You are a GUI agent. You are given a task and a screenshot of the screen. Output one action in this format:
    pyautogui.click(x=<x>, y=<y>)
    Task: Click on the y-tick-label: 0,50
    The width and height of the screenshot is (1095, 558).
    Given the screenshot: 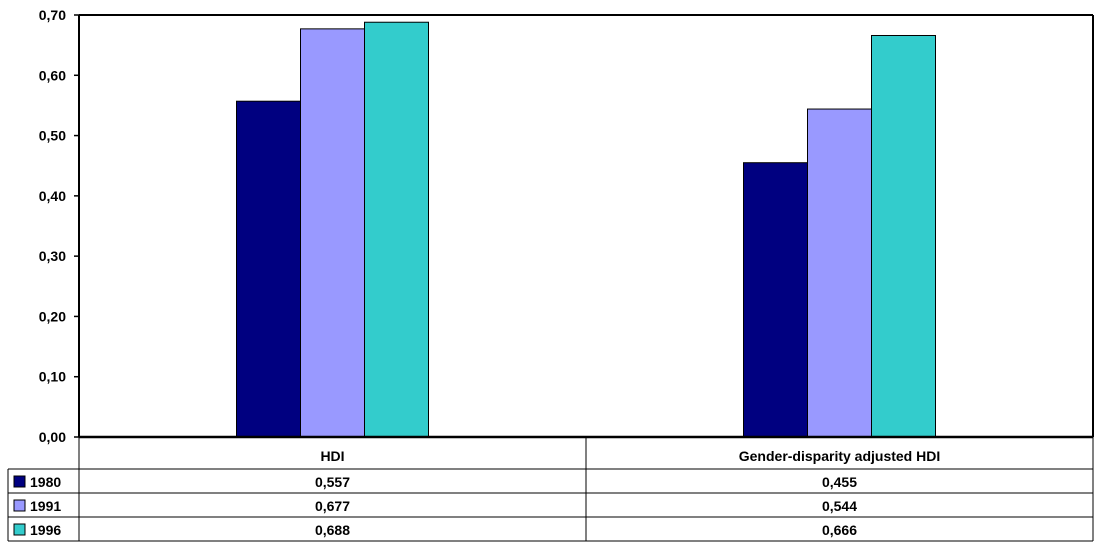 What is the action you would take?
    pyautogui.click(x=52, y=136)
    